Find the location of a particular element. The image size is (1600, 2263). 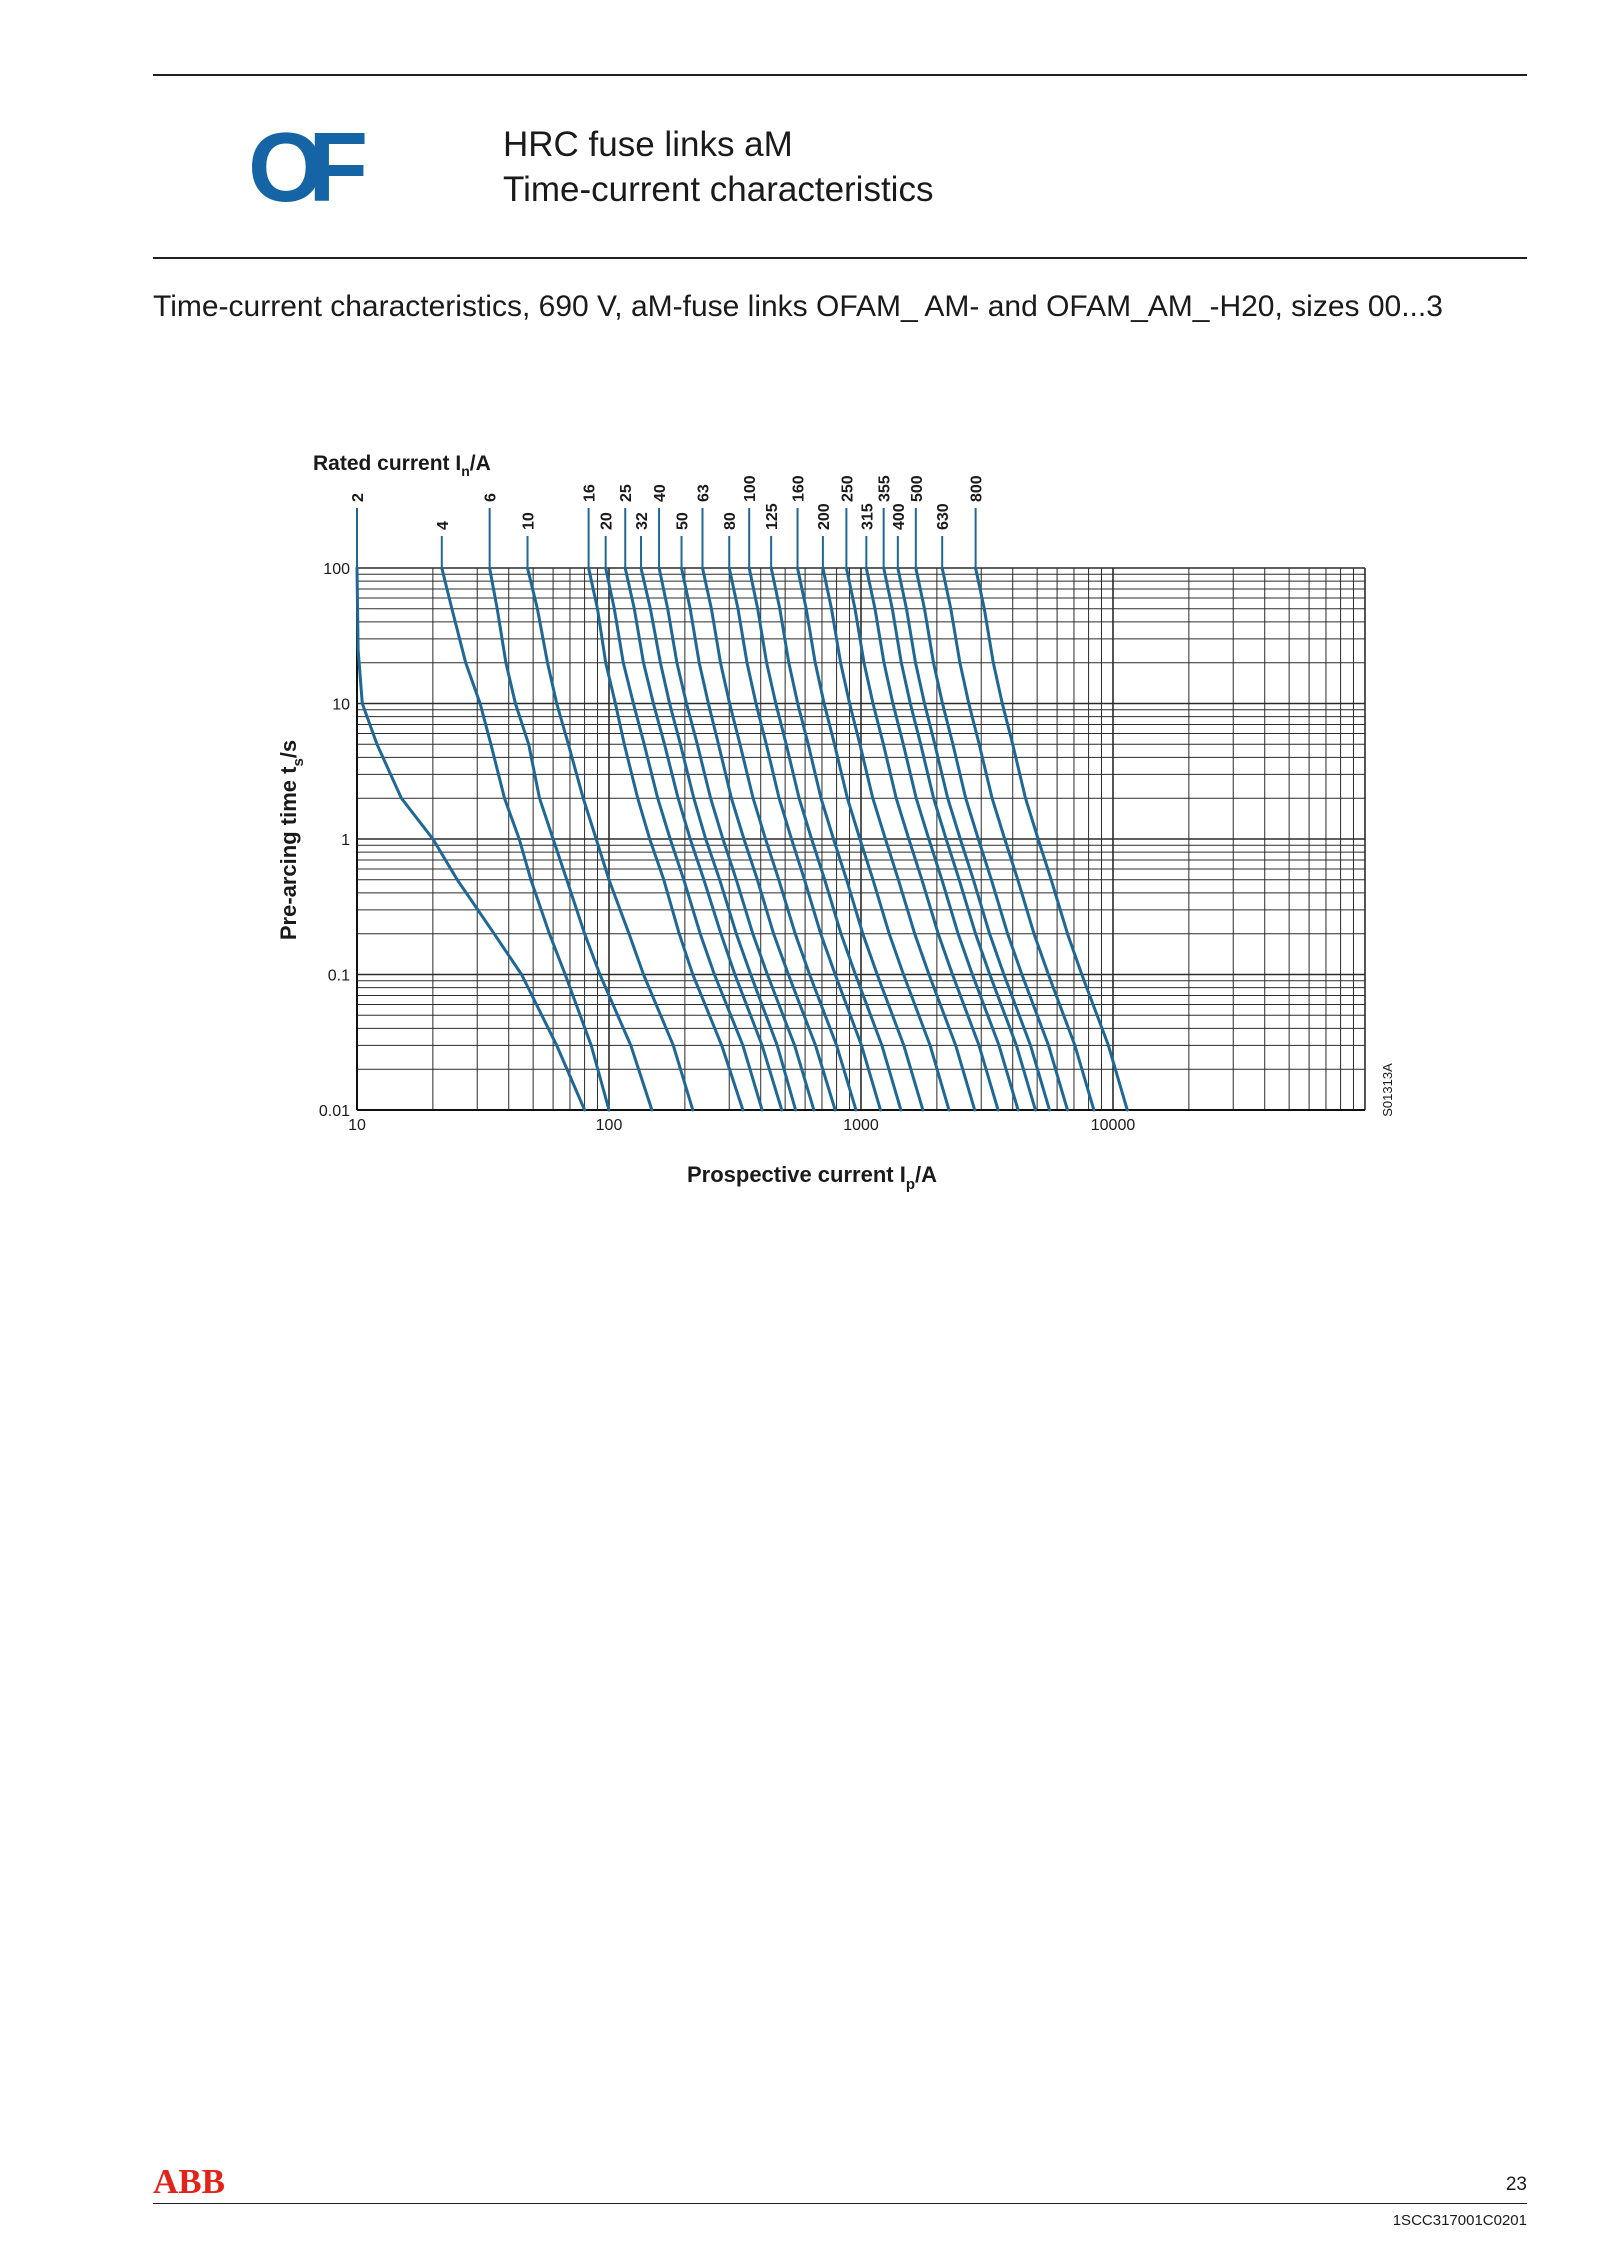

x-axis-title-subscript: p is located at coordinates (910, 1184).